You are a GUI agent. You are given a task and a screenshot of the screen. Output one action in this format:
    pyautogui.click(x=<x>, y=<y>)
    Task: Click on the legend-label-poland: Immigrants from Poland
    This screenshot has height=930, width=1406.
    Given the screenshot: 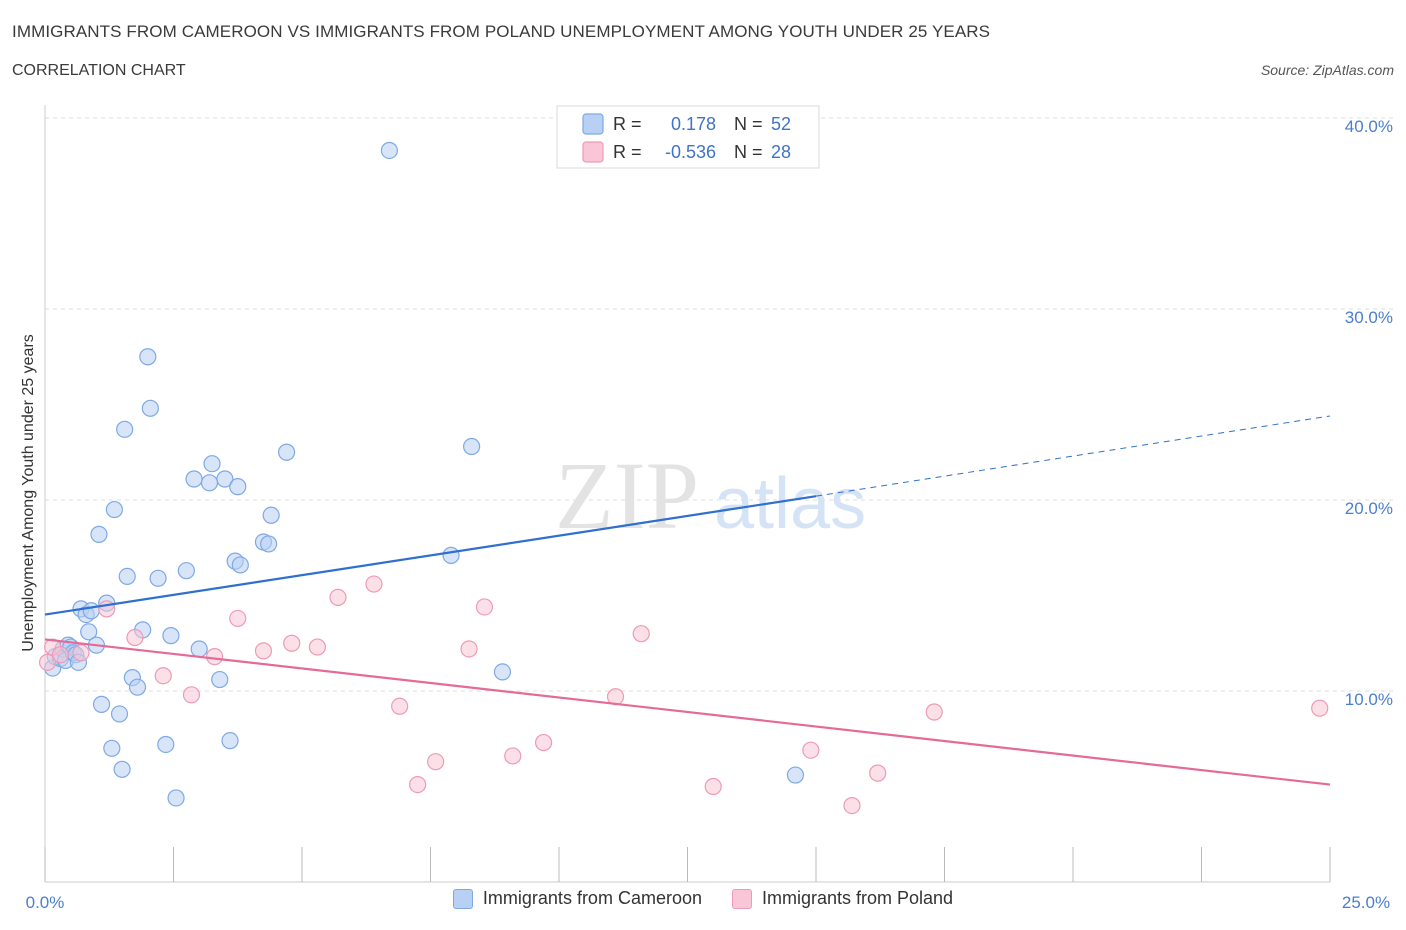 What is the action you would take?
    pyautogui.click(x=857, y=898)
    